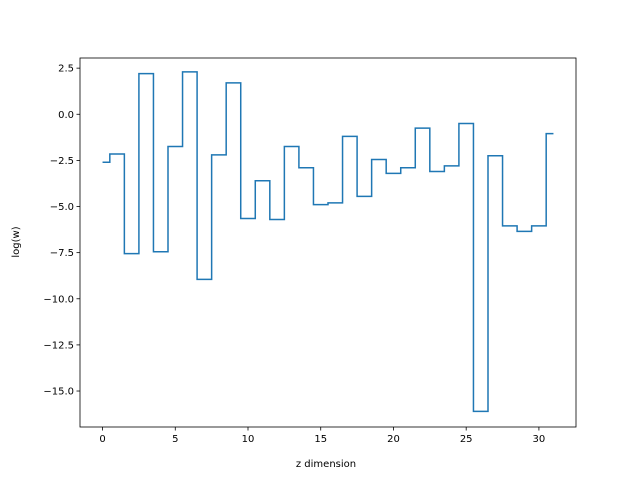 The height and width of the screenshot is (480, 640). Describe the element at coordinates (175, 439) in the screenshot. I see `x-tick-label: 5` at that location.